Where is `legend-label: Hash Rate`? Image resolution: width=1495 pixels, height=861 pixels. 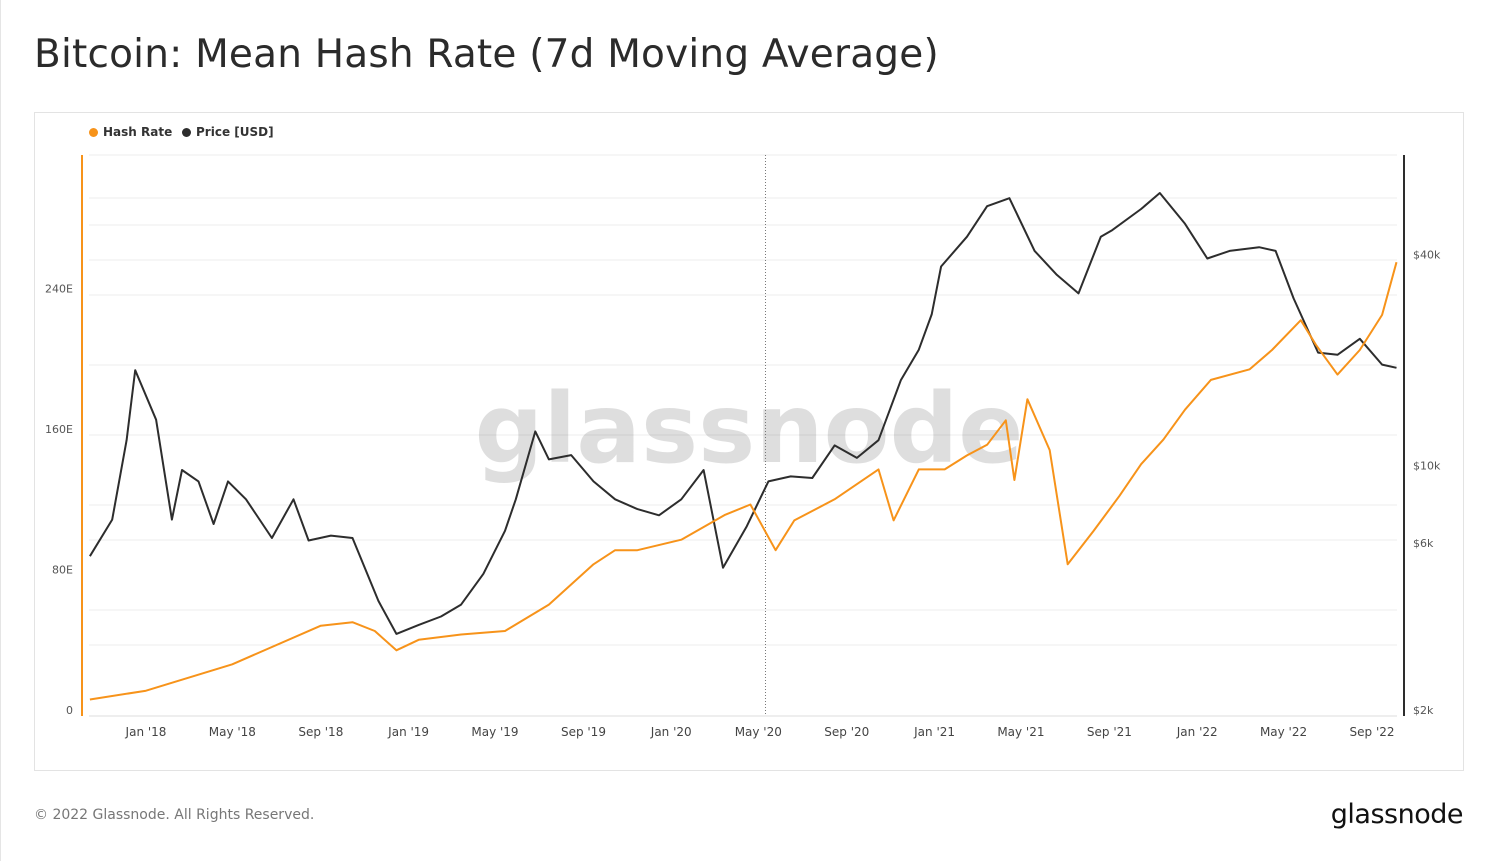 legend-label: Hash Rate is located at coordinates (138, 132).